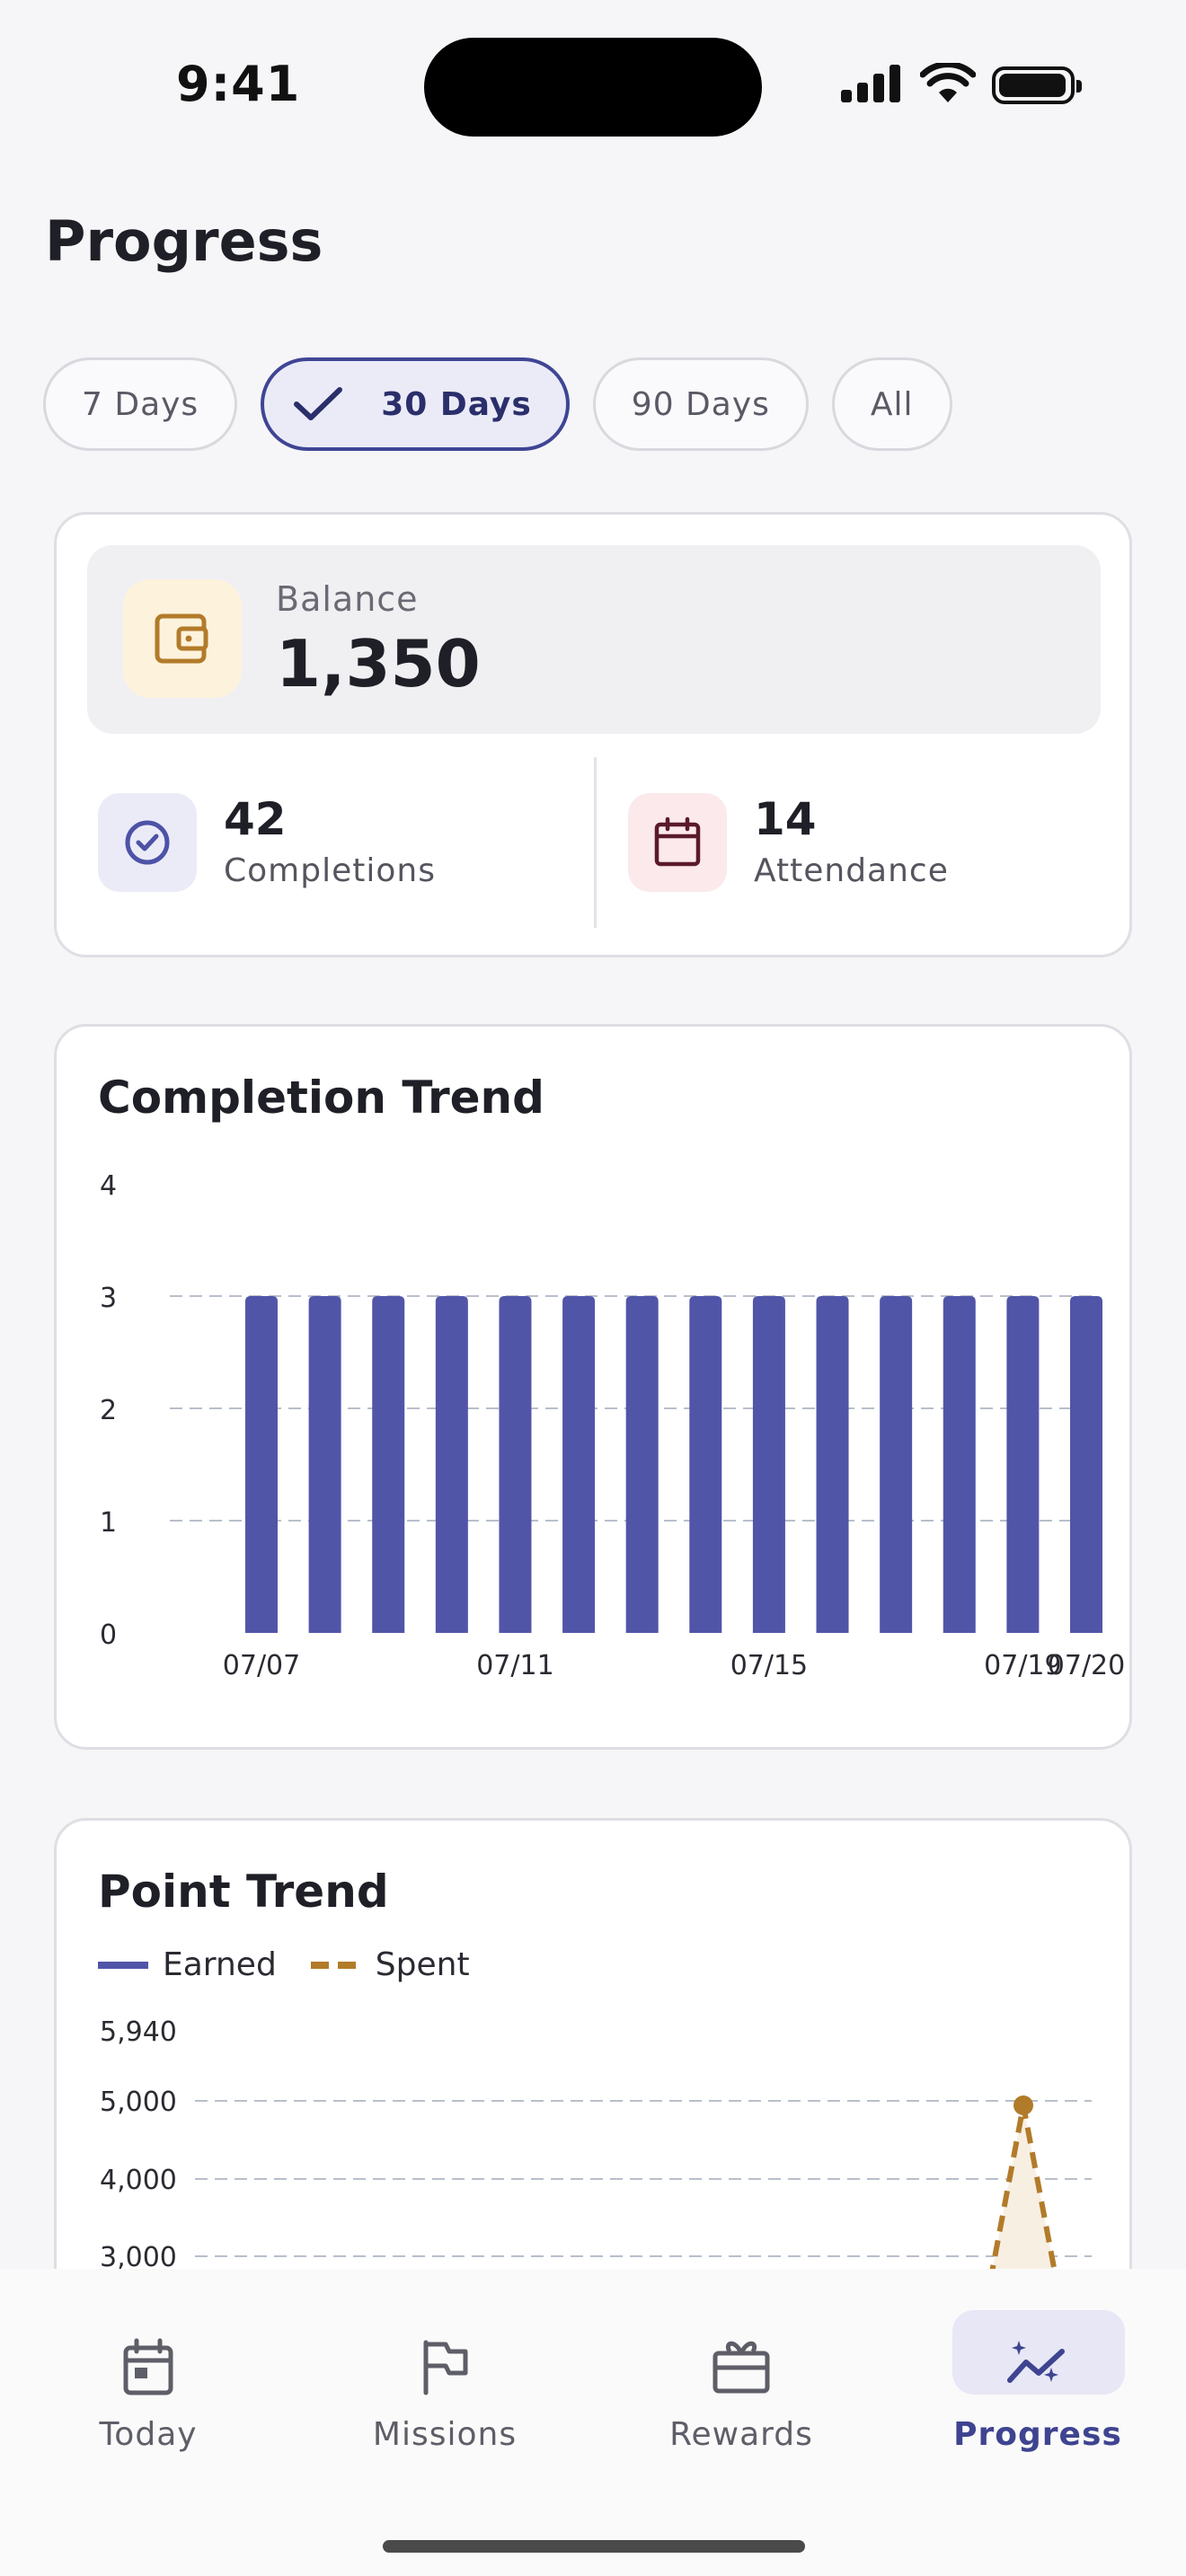 The image size is (1186, 2576). I want to click on filter-chip-label: All, so click(892, 404).